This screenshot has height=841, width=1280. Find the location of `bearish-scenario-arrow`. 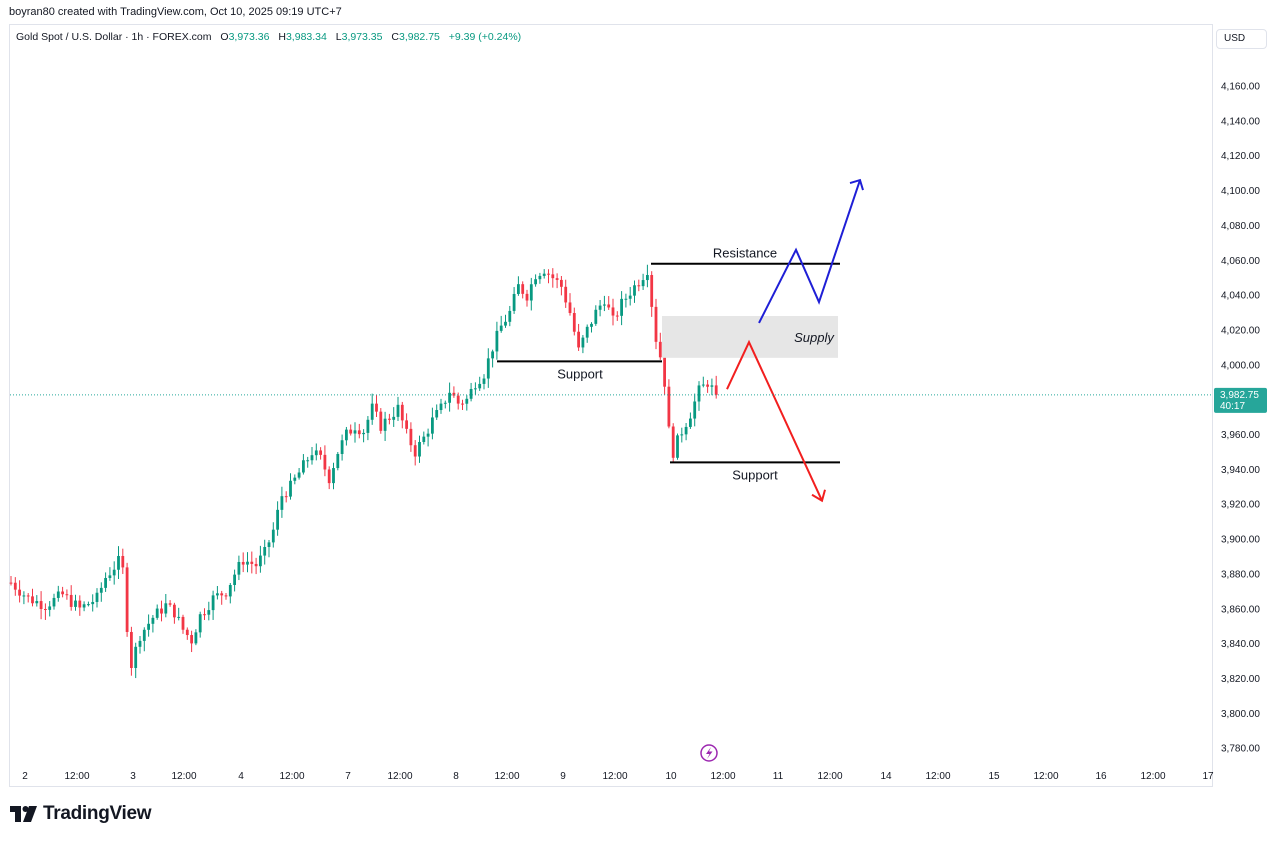

bearish-scenario-arrow is located at coordinates (774, 420).